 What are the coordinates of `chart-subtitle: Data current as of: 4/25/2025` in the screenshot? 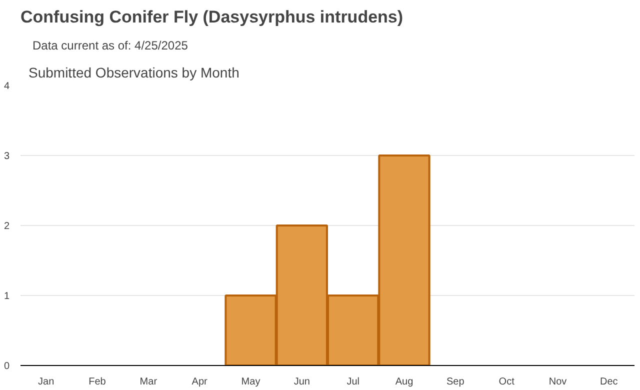 It's located at (110, 45).